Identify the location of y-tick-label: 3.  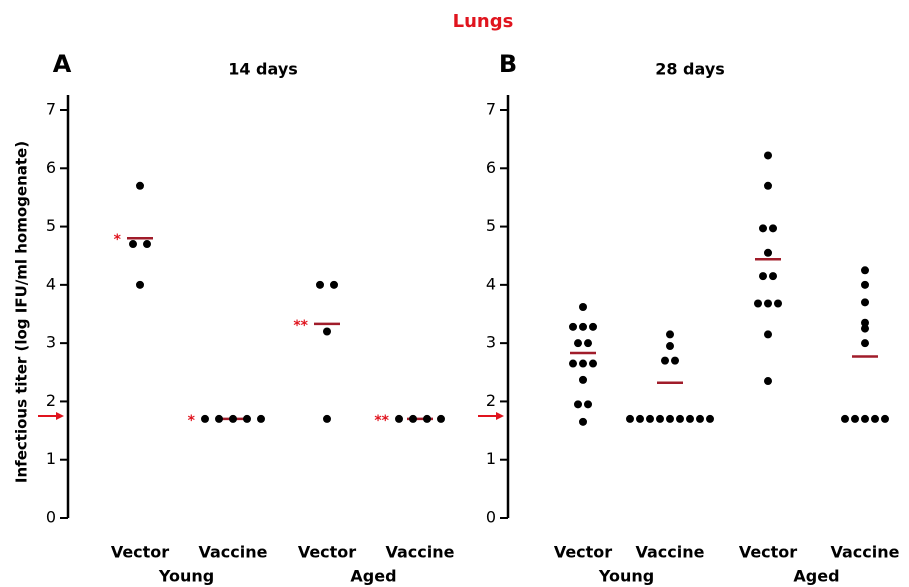
(51, 342).